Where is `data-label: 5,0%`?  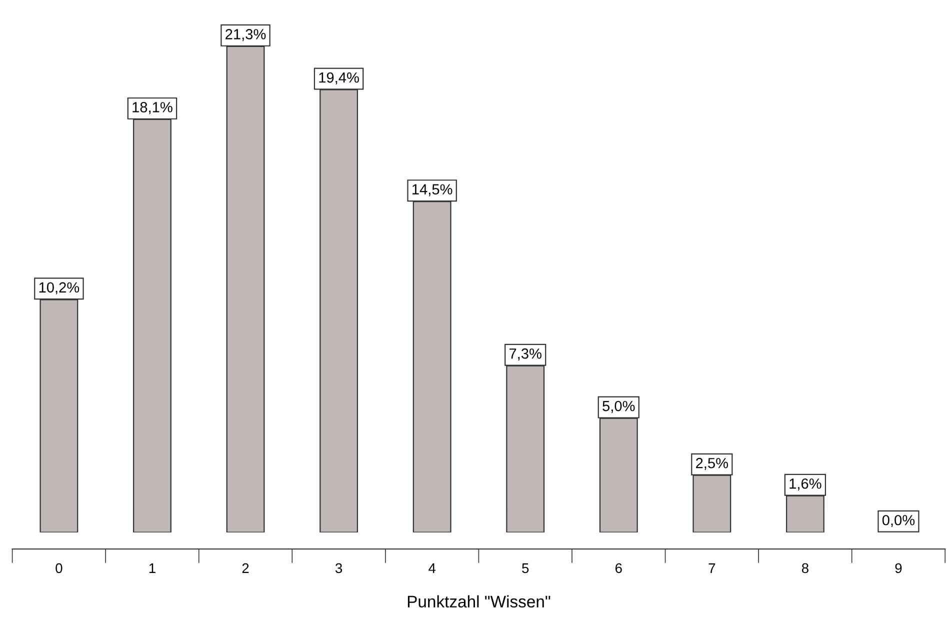 data-label: 5,0% is located at coordinates (618, 406).